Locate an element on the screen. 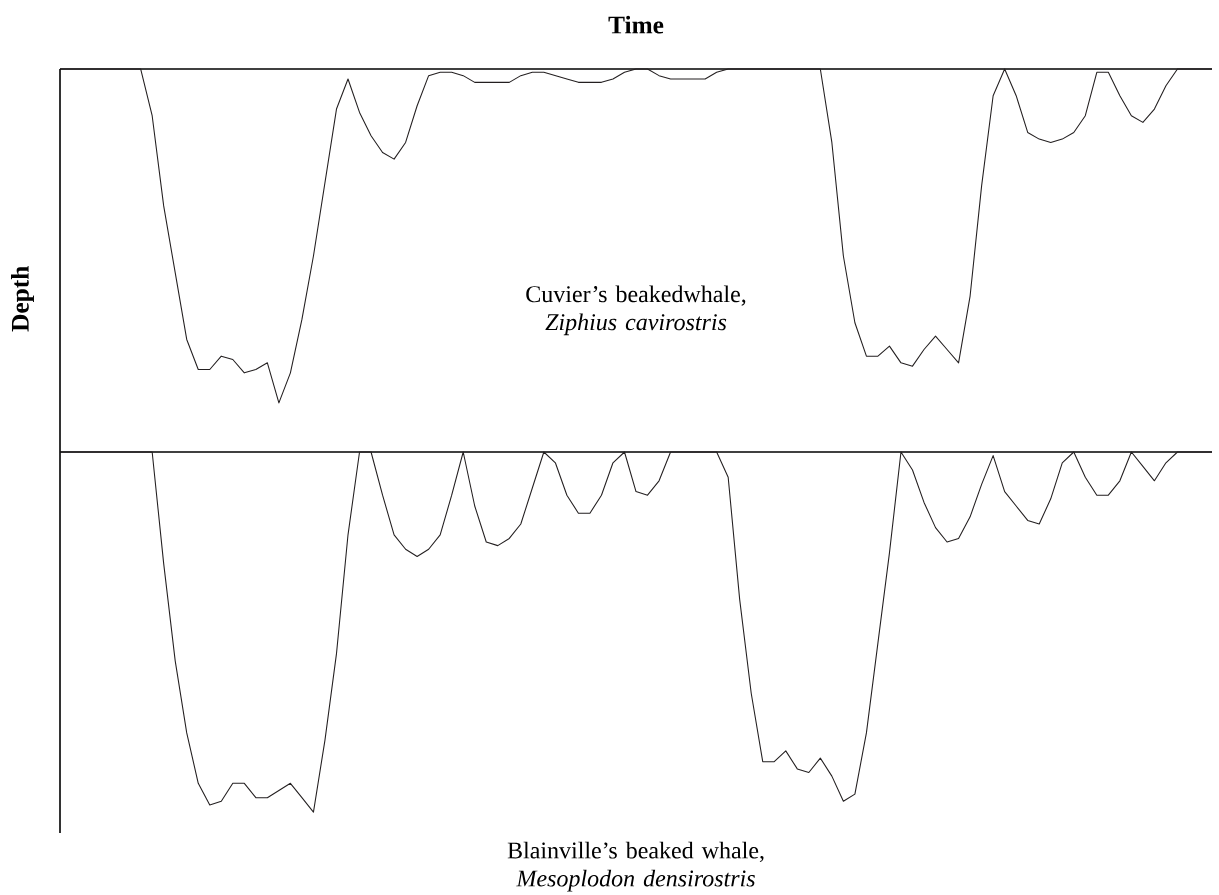 Image resolution: width=1219 pixels, height=895 pixels. y-axis-title: Depth is located at coordinates (22, 299).